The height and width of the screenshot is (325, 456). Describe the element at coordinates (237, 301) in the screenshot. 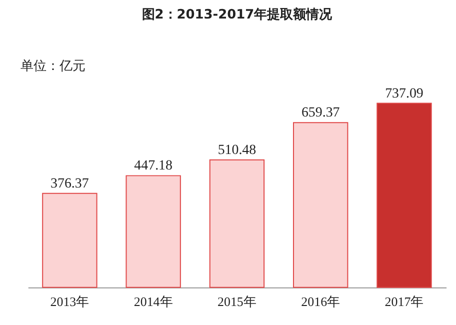

I see `x-tick-label: 2015年` at that location.